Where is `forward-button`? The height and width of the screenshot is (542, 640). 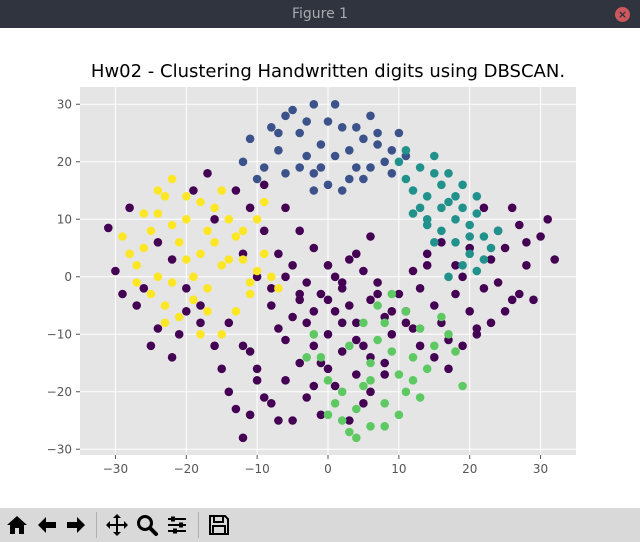 forward-button is located at coordinates (76, 525).